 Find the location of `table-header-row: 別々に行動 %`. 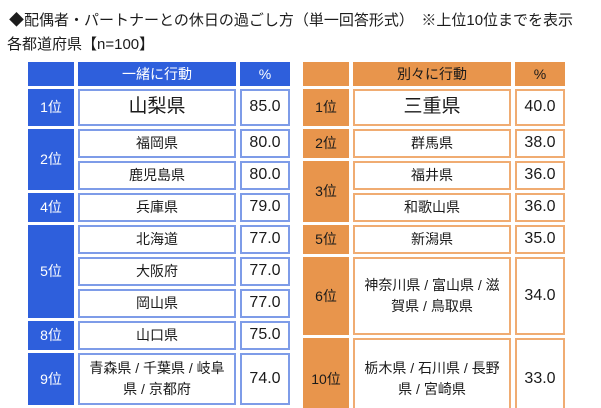

table-header-row: 別々に行動 % is located at coordinates (434, 74).